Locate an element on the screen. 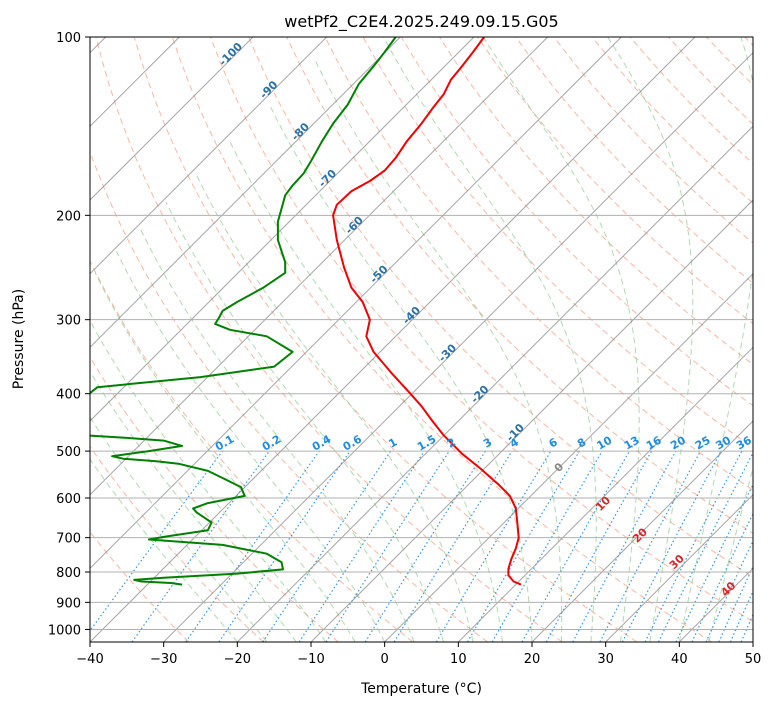 The height and width of the screenshot is (708, 775). x-tick-label: −10 is located at coordinates (310, 659).